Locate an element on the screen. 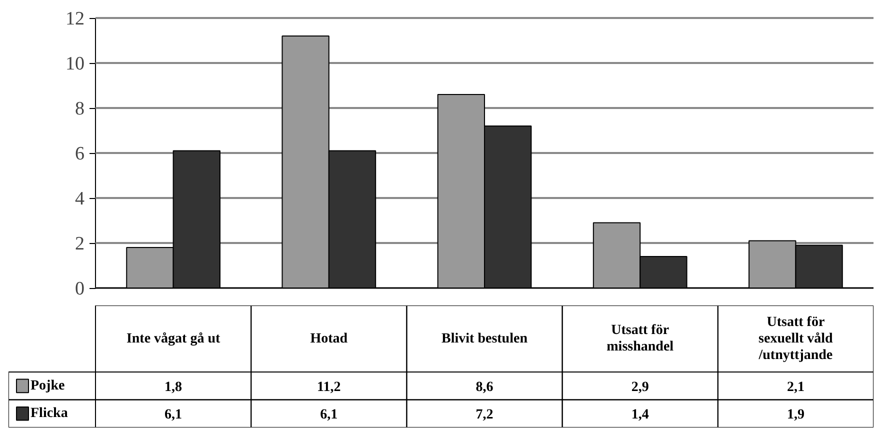 The image size is (893, 432). y-tick-label: 0 is located at coordinates (79, 289).